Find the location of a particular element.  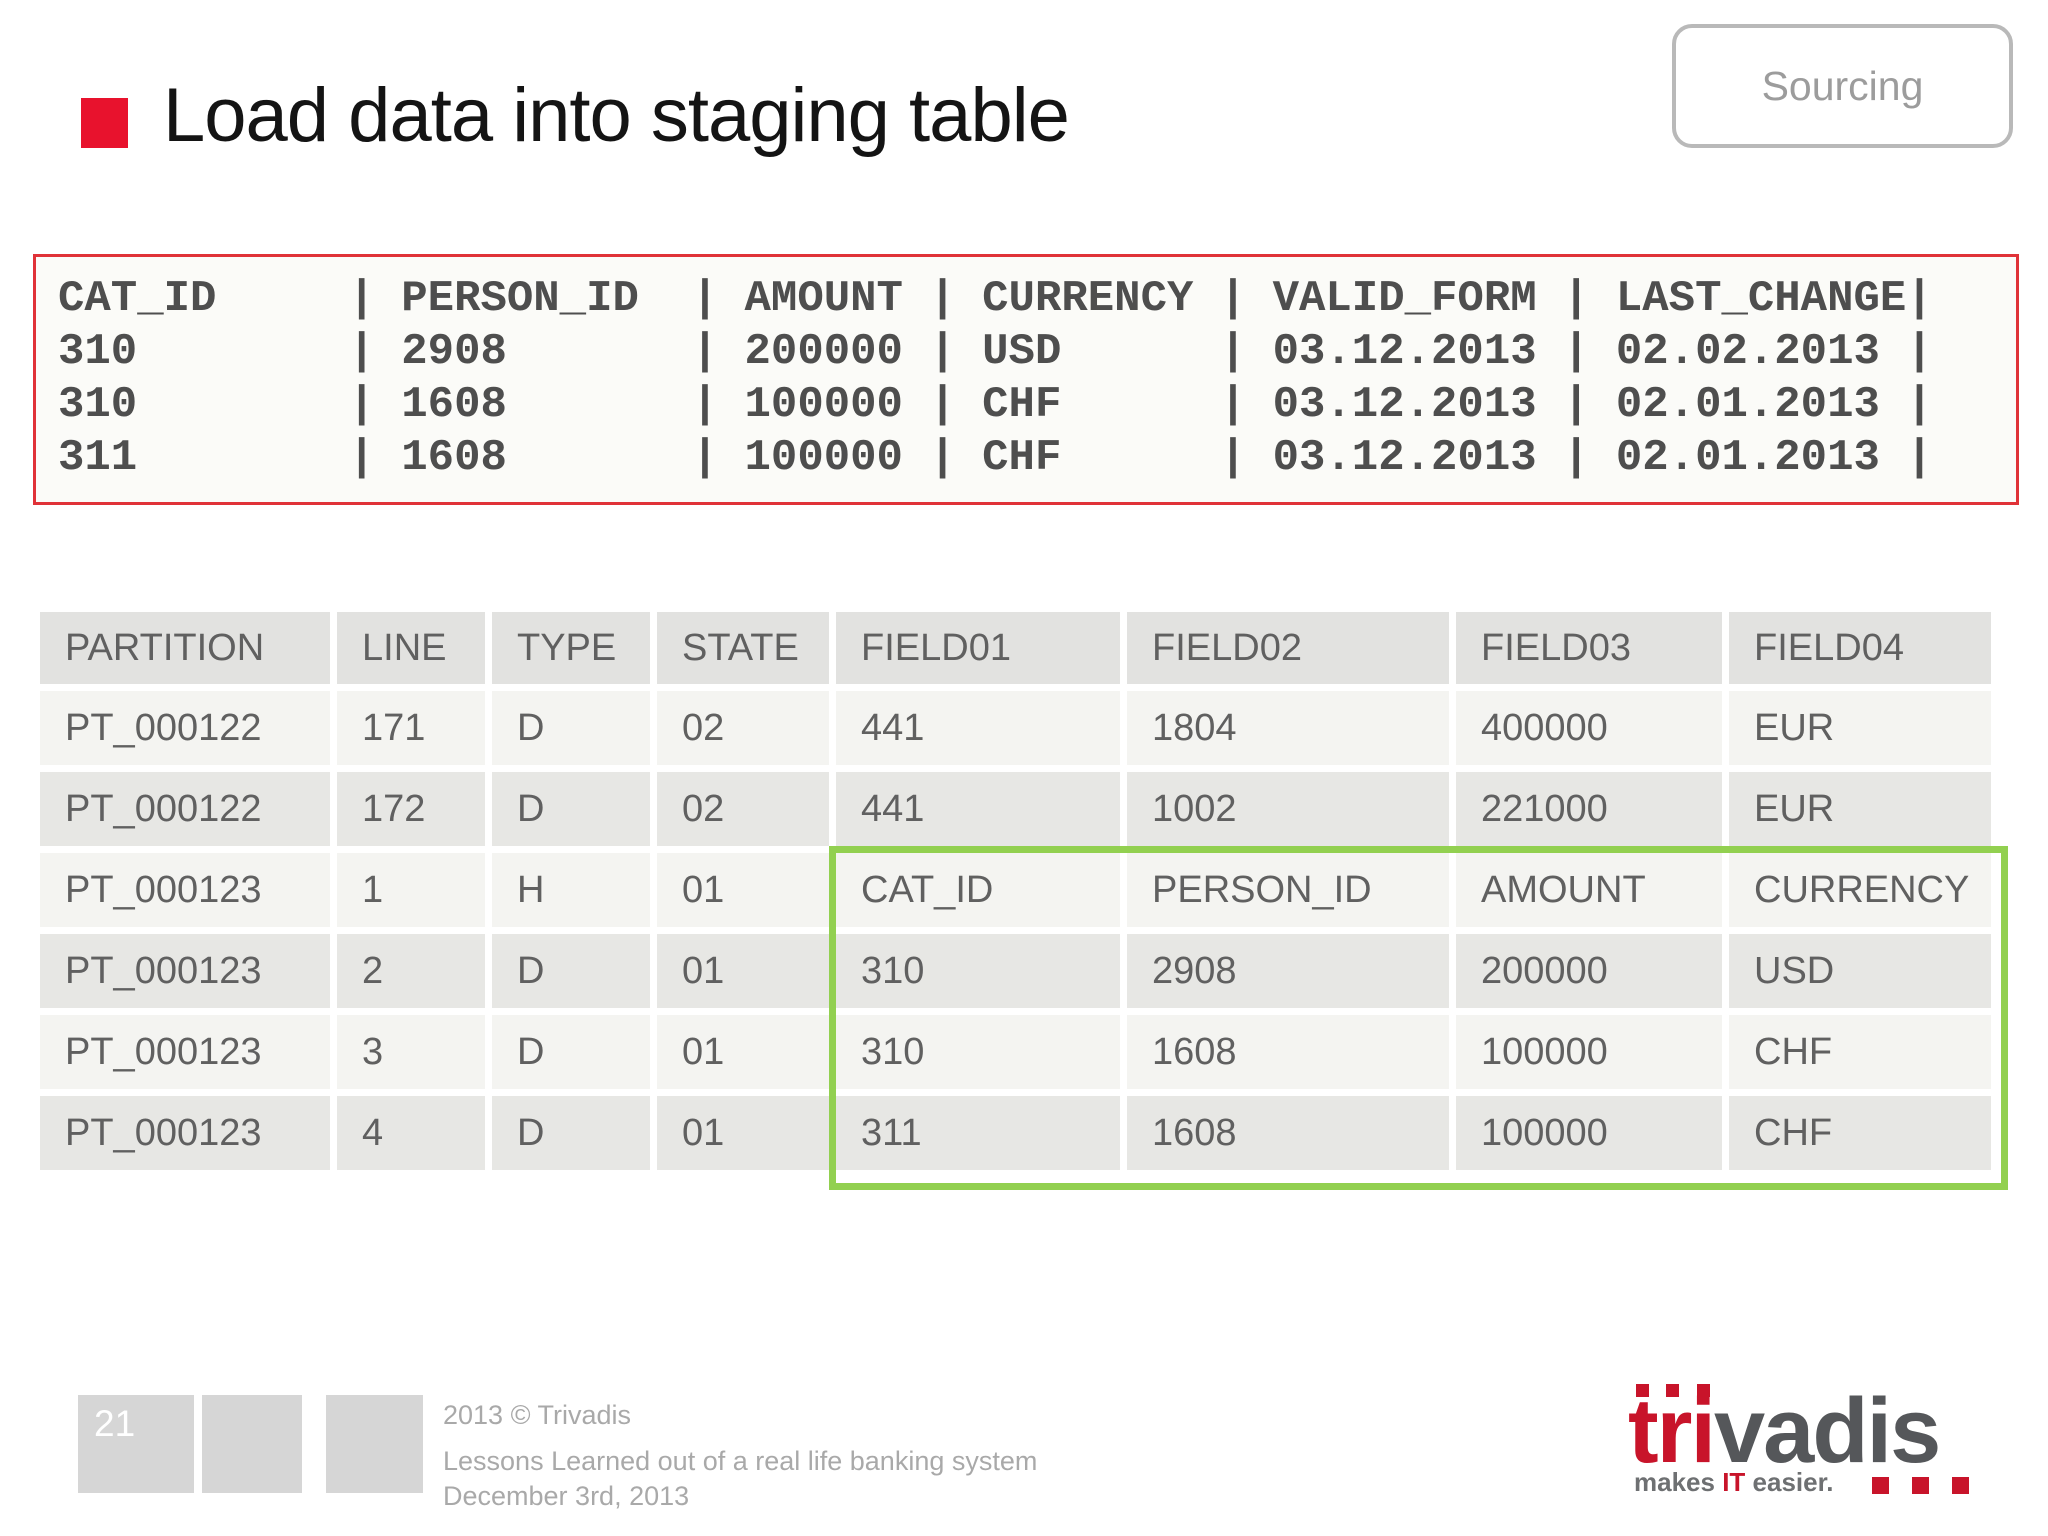

table-cell: PERSON_ID is located at coordinates (1288, 890).